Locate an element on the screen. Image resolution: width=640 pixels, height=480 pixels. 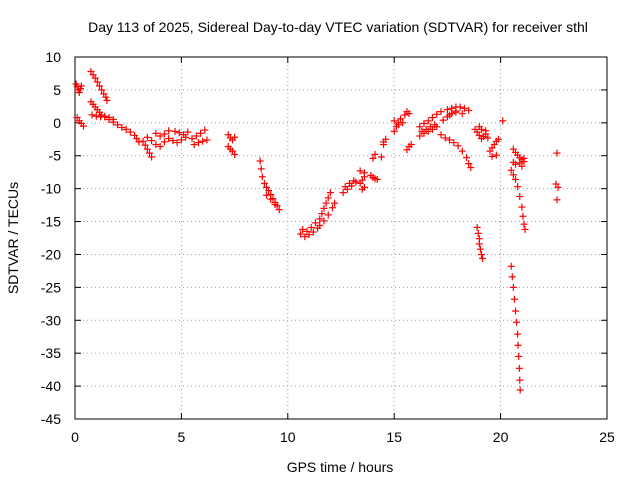
x-tick-label: 20 is located at coordinates (501, 437).